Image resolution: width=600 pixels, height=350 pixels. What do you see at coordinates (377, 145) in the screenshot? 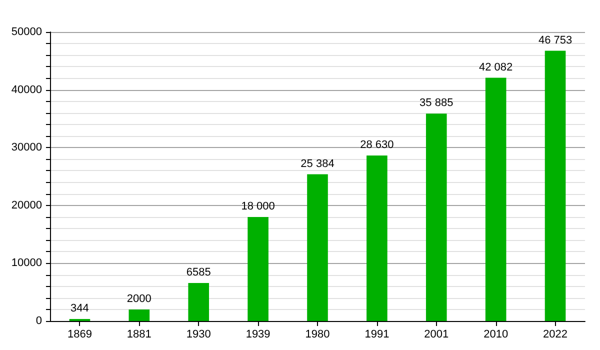
I see `data-label: 28 630` at bounding box center [377, 145].